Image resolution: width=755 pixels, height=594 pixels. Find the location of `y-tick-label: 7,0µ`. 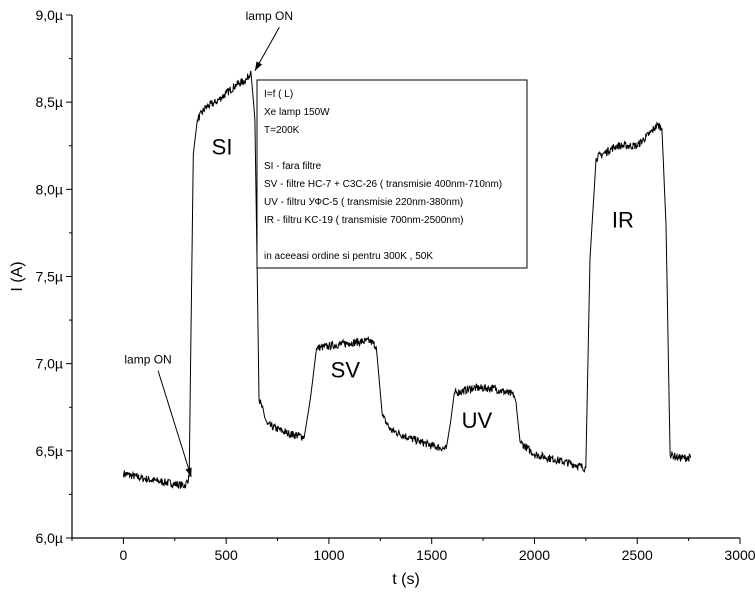

y-tick-label: 7,0µ is located at coordinates (49, 364).